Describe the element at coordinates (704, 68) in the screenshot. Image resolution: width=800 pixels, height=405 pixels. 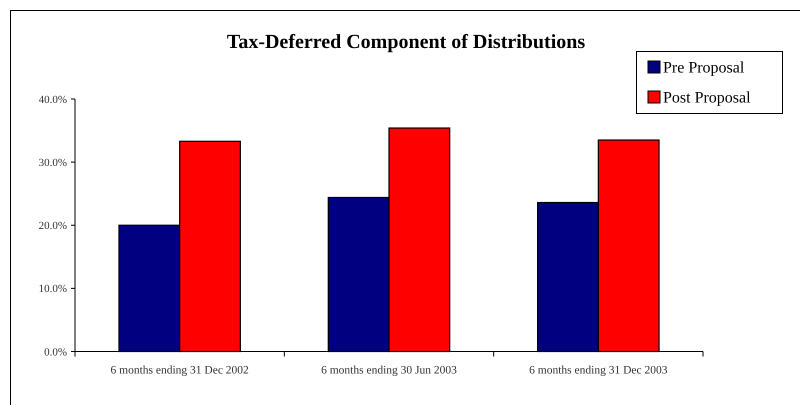
I see `legend-label: Pre Proposal` at that location.